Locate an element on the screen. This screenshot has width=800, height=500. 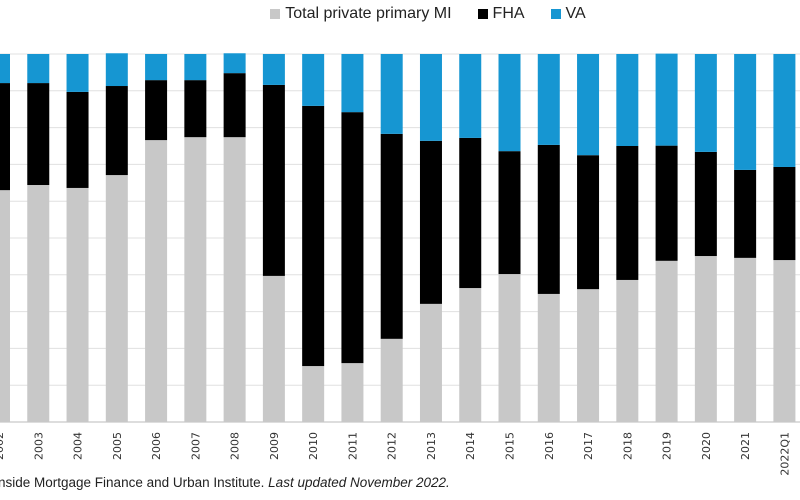
bar-segment-va-2006 is located at coordinates (156, 67).